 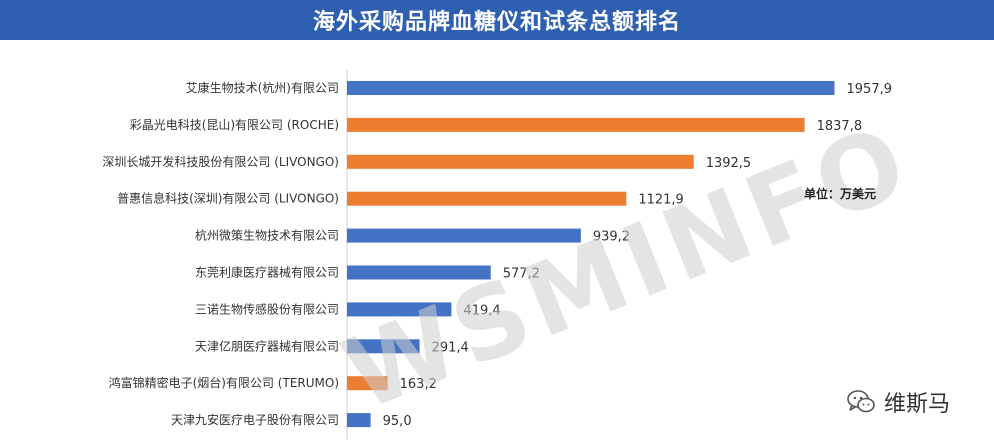 I want to click on category-label: 东莞利康医疗器械有限公司, so click(x=267, y=272).